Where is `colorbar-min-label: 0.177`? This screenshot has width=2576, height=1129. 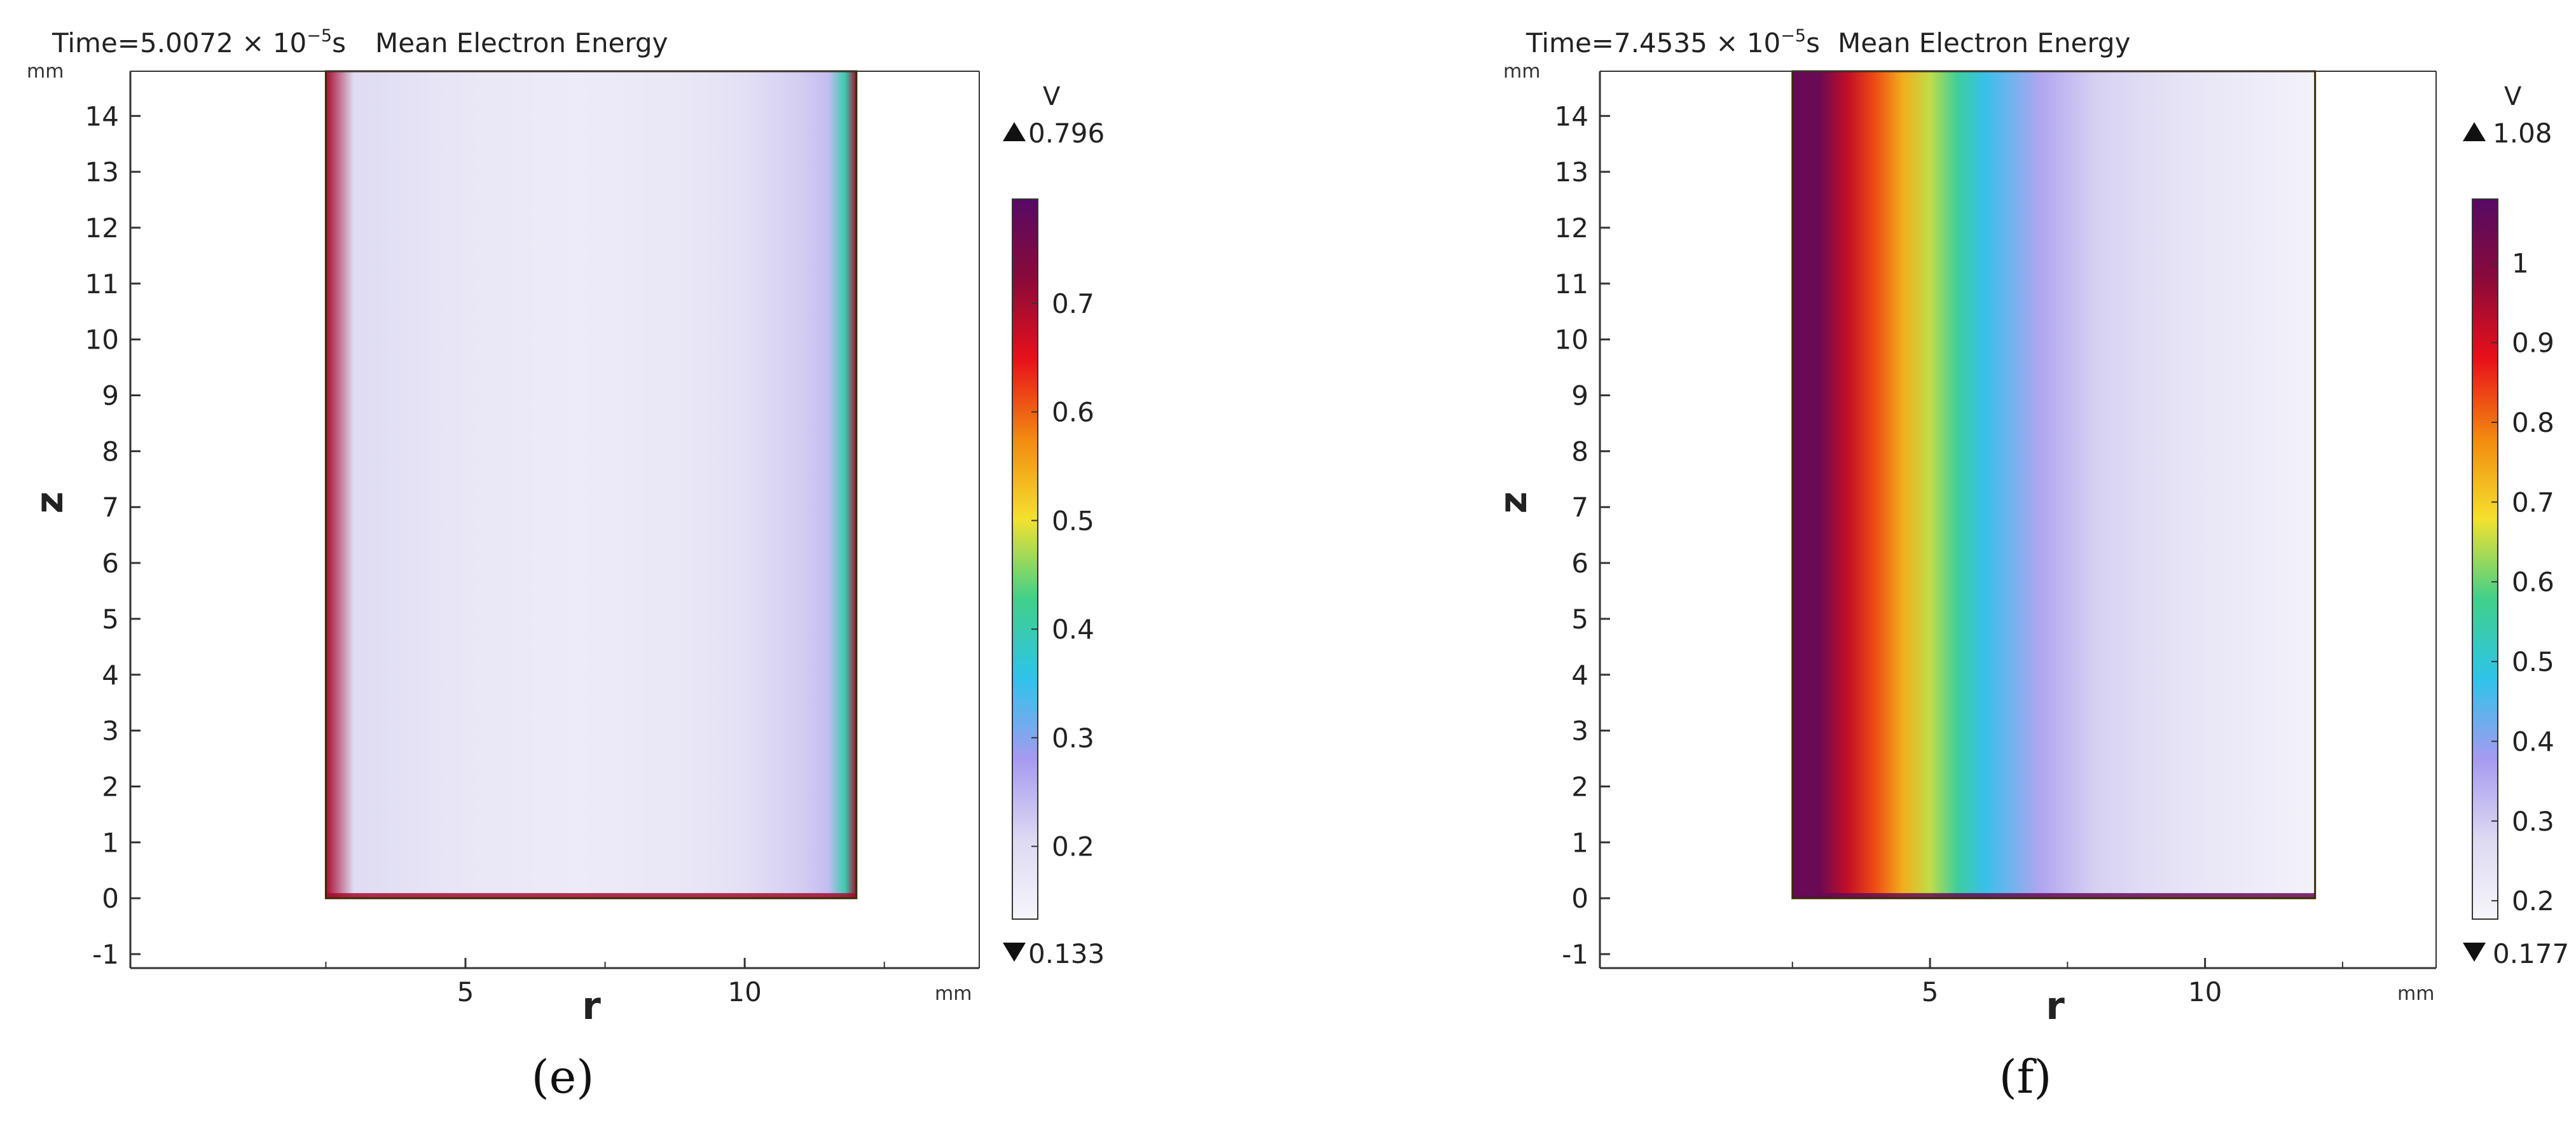 colorbar-min-label: 0.177 is located at coordinates (2531, 953).